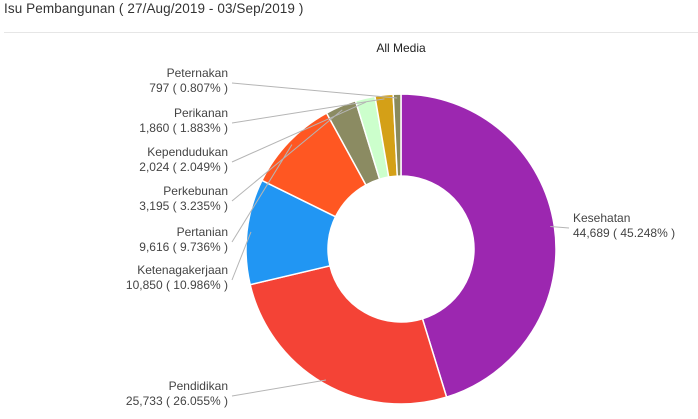 This screenshot has height=419, width=698. I want to click on slice-label-kesehatan: Kesehatan 44,689 ( 45.248% ), so click(624, 225).